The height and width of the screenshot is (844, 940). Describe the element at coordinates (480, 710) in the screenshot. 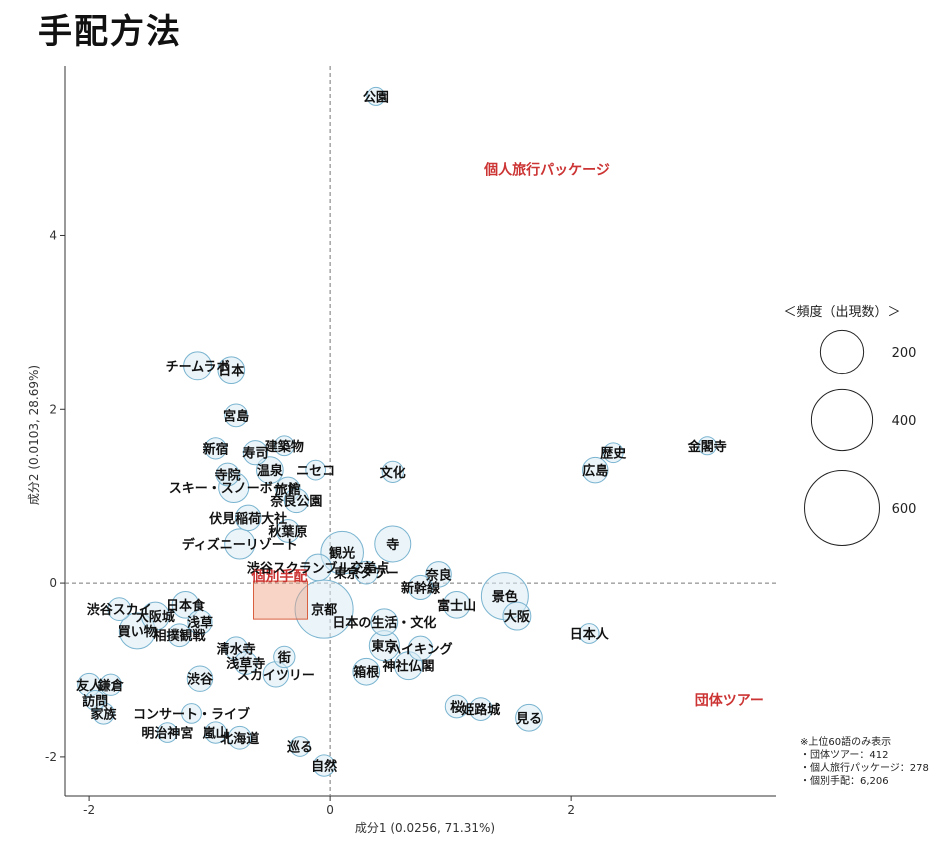

I see `point-label: 姫路城` at that location.